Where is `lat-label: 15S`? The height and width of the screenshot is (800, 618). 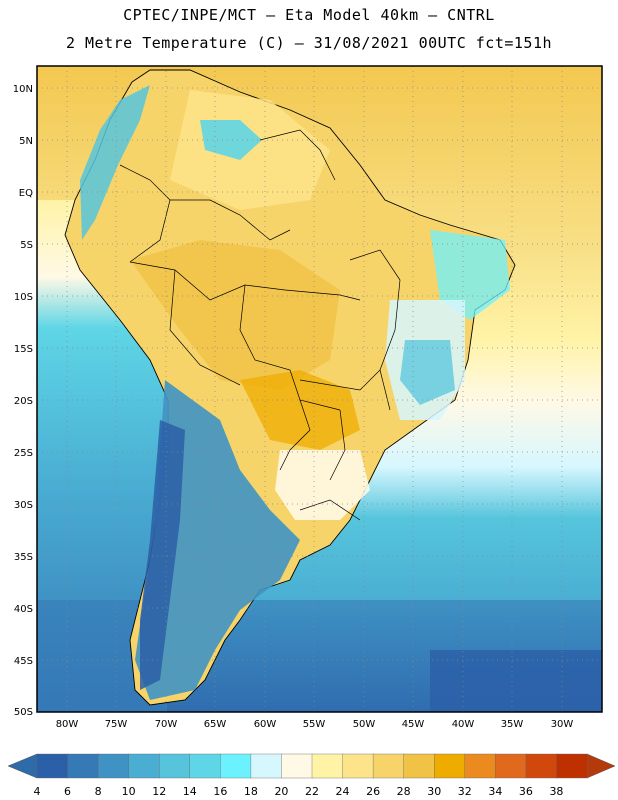 lat-label: 15S is located at coordinates (23, 349).